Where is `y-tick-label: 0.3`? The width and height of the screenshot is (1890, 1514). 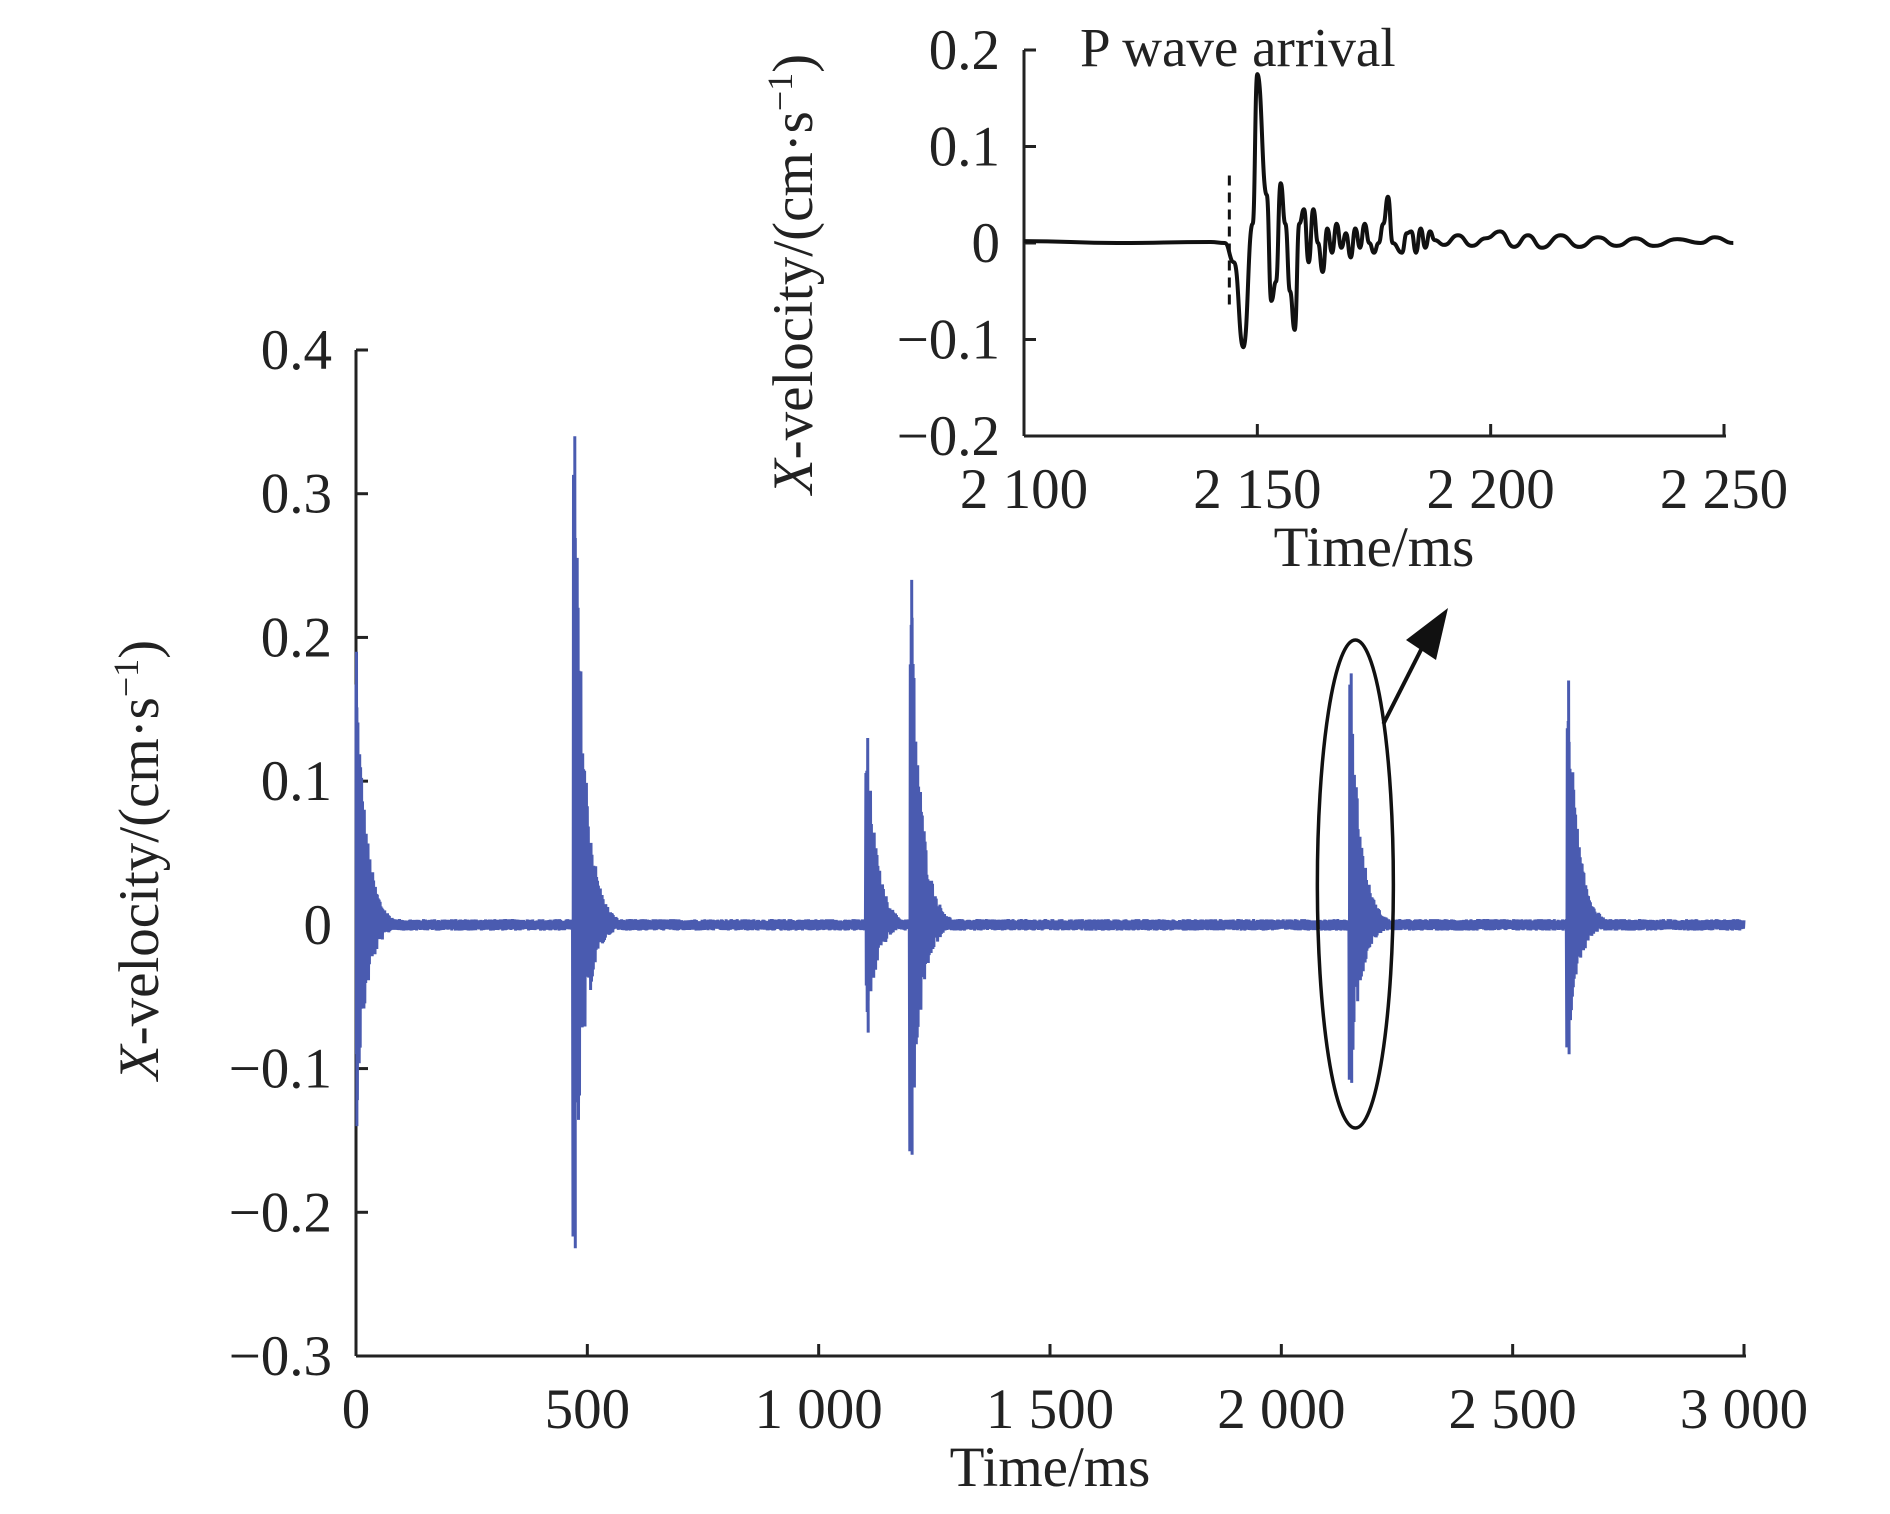
y-tick-label: 0.3 is located at coordinates (296, 494).